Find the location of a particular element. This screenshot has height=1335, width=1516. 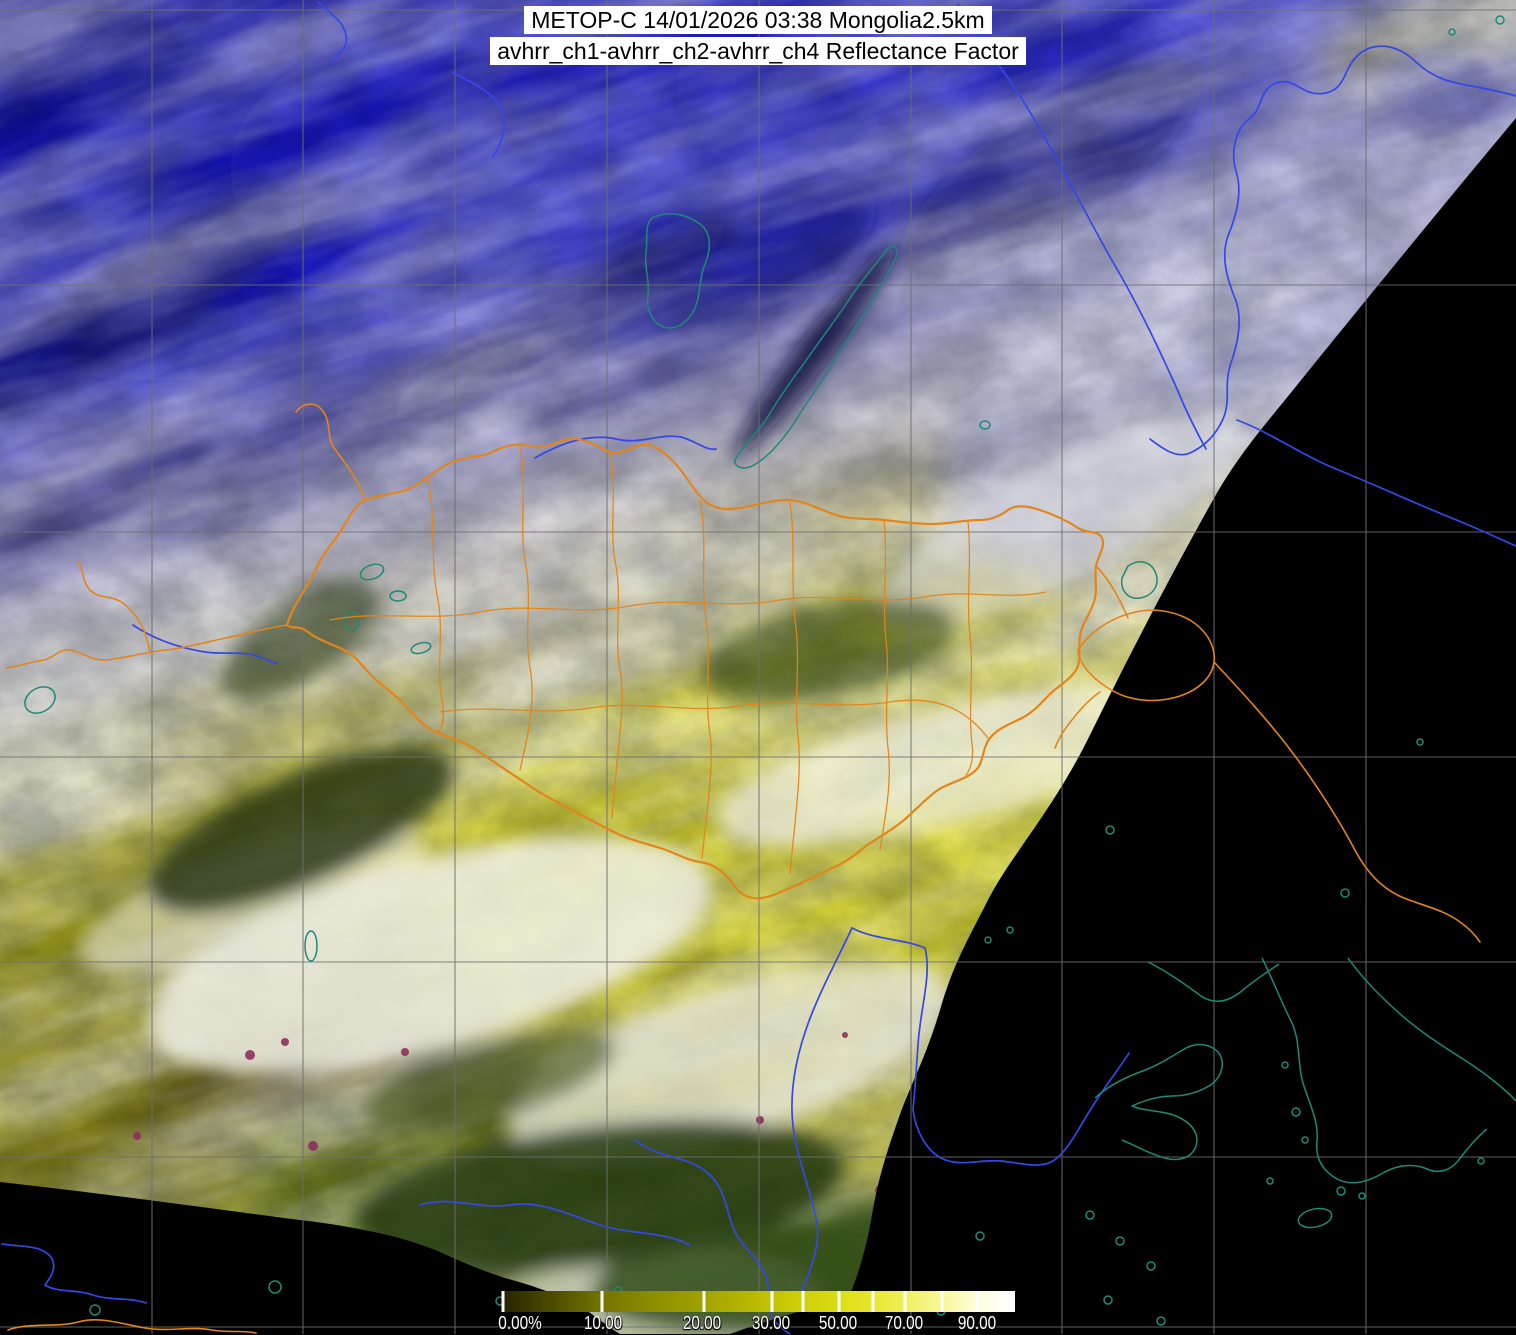

lake-baikal is located at coordinates (816, 357).